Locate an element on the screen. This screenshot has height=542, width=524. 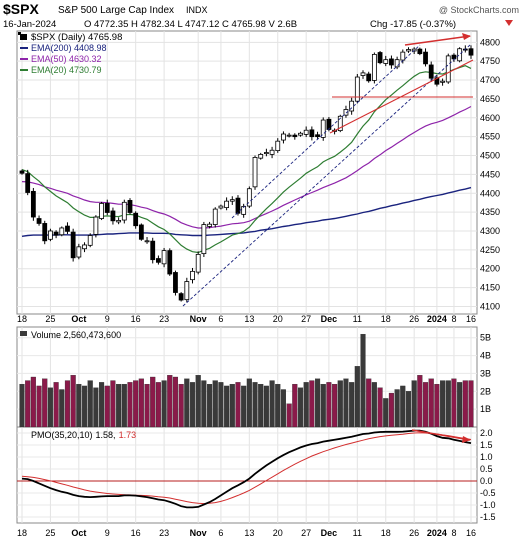
price-tick-label: 4650 is located at coordinates (490, 99).